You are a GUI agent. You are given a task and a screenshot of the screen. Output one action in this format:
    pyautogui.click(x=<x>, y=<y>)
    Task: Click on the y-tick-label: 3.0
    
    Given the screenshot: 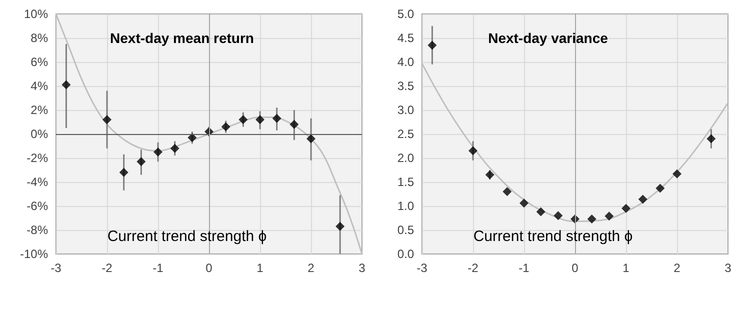 What is the action you would take?
    pyautogui.click(x=405, y=110)
    